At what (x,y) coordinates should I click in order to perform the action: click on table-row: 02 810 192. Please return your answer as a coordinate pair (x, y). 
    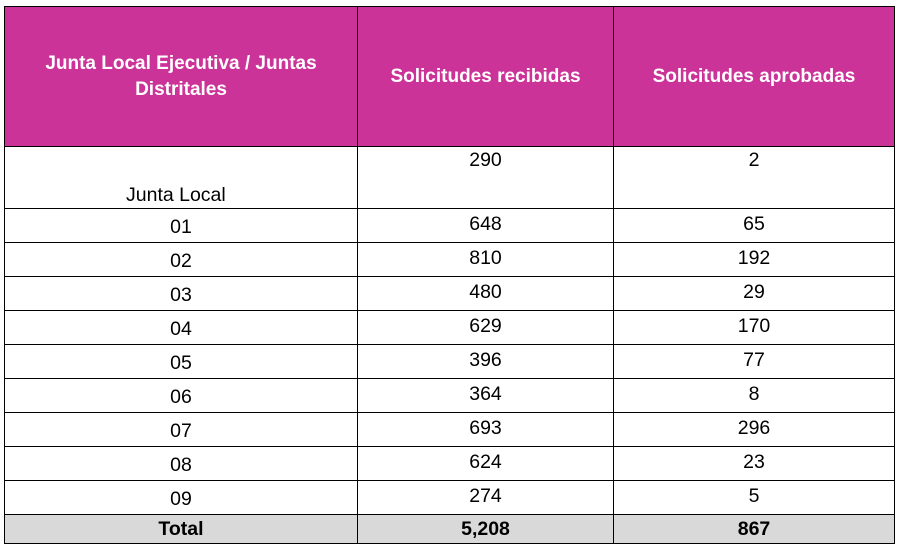
    Looking at the image, I should click on (449, 259).